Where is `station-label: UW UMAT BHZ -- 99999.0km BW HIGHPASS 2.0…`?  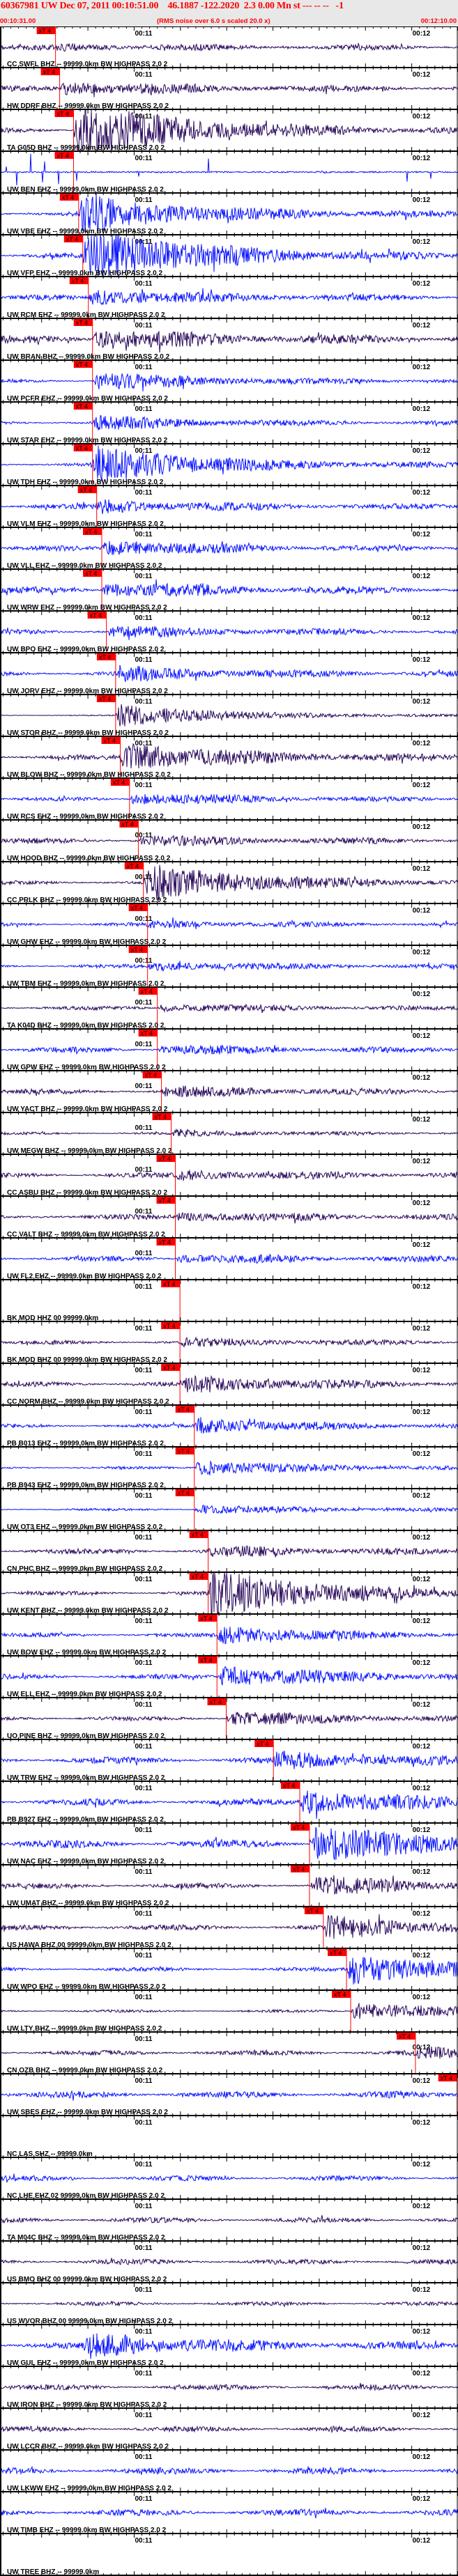 station-label: UW UMAT BHZ -- 99999.0km BW HIGHPASS 2.0… is located at coordinates (88, 1903).